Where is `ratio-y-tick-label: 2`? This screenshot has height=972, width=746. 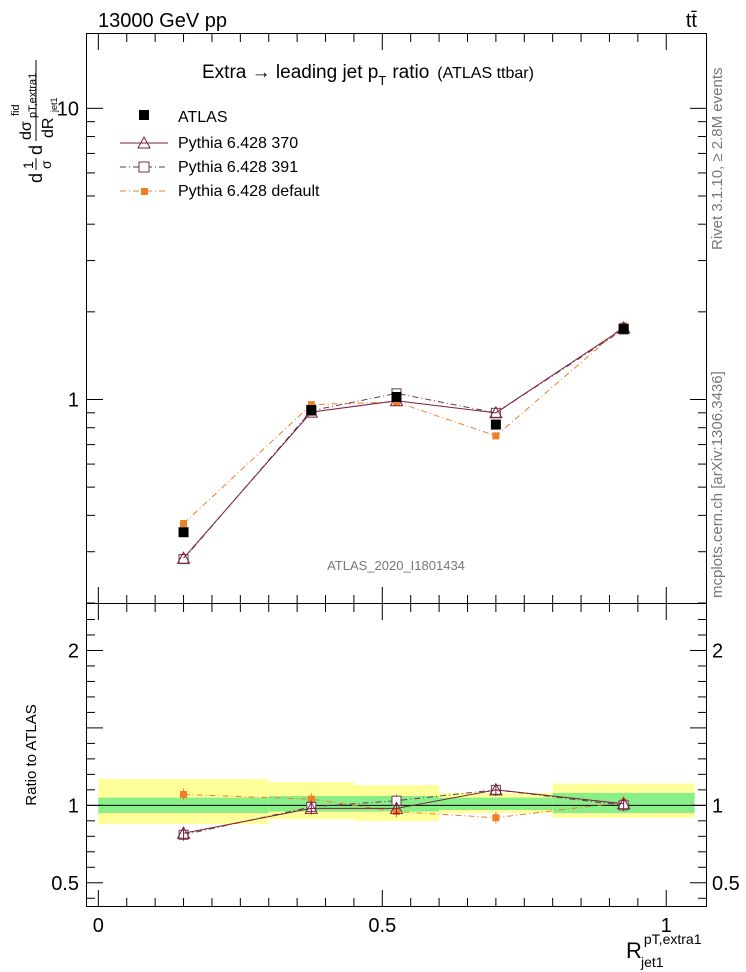 ratio-y-tick-label: 2 is located at coordinates (73, 651).